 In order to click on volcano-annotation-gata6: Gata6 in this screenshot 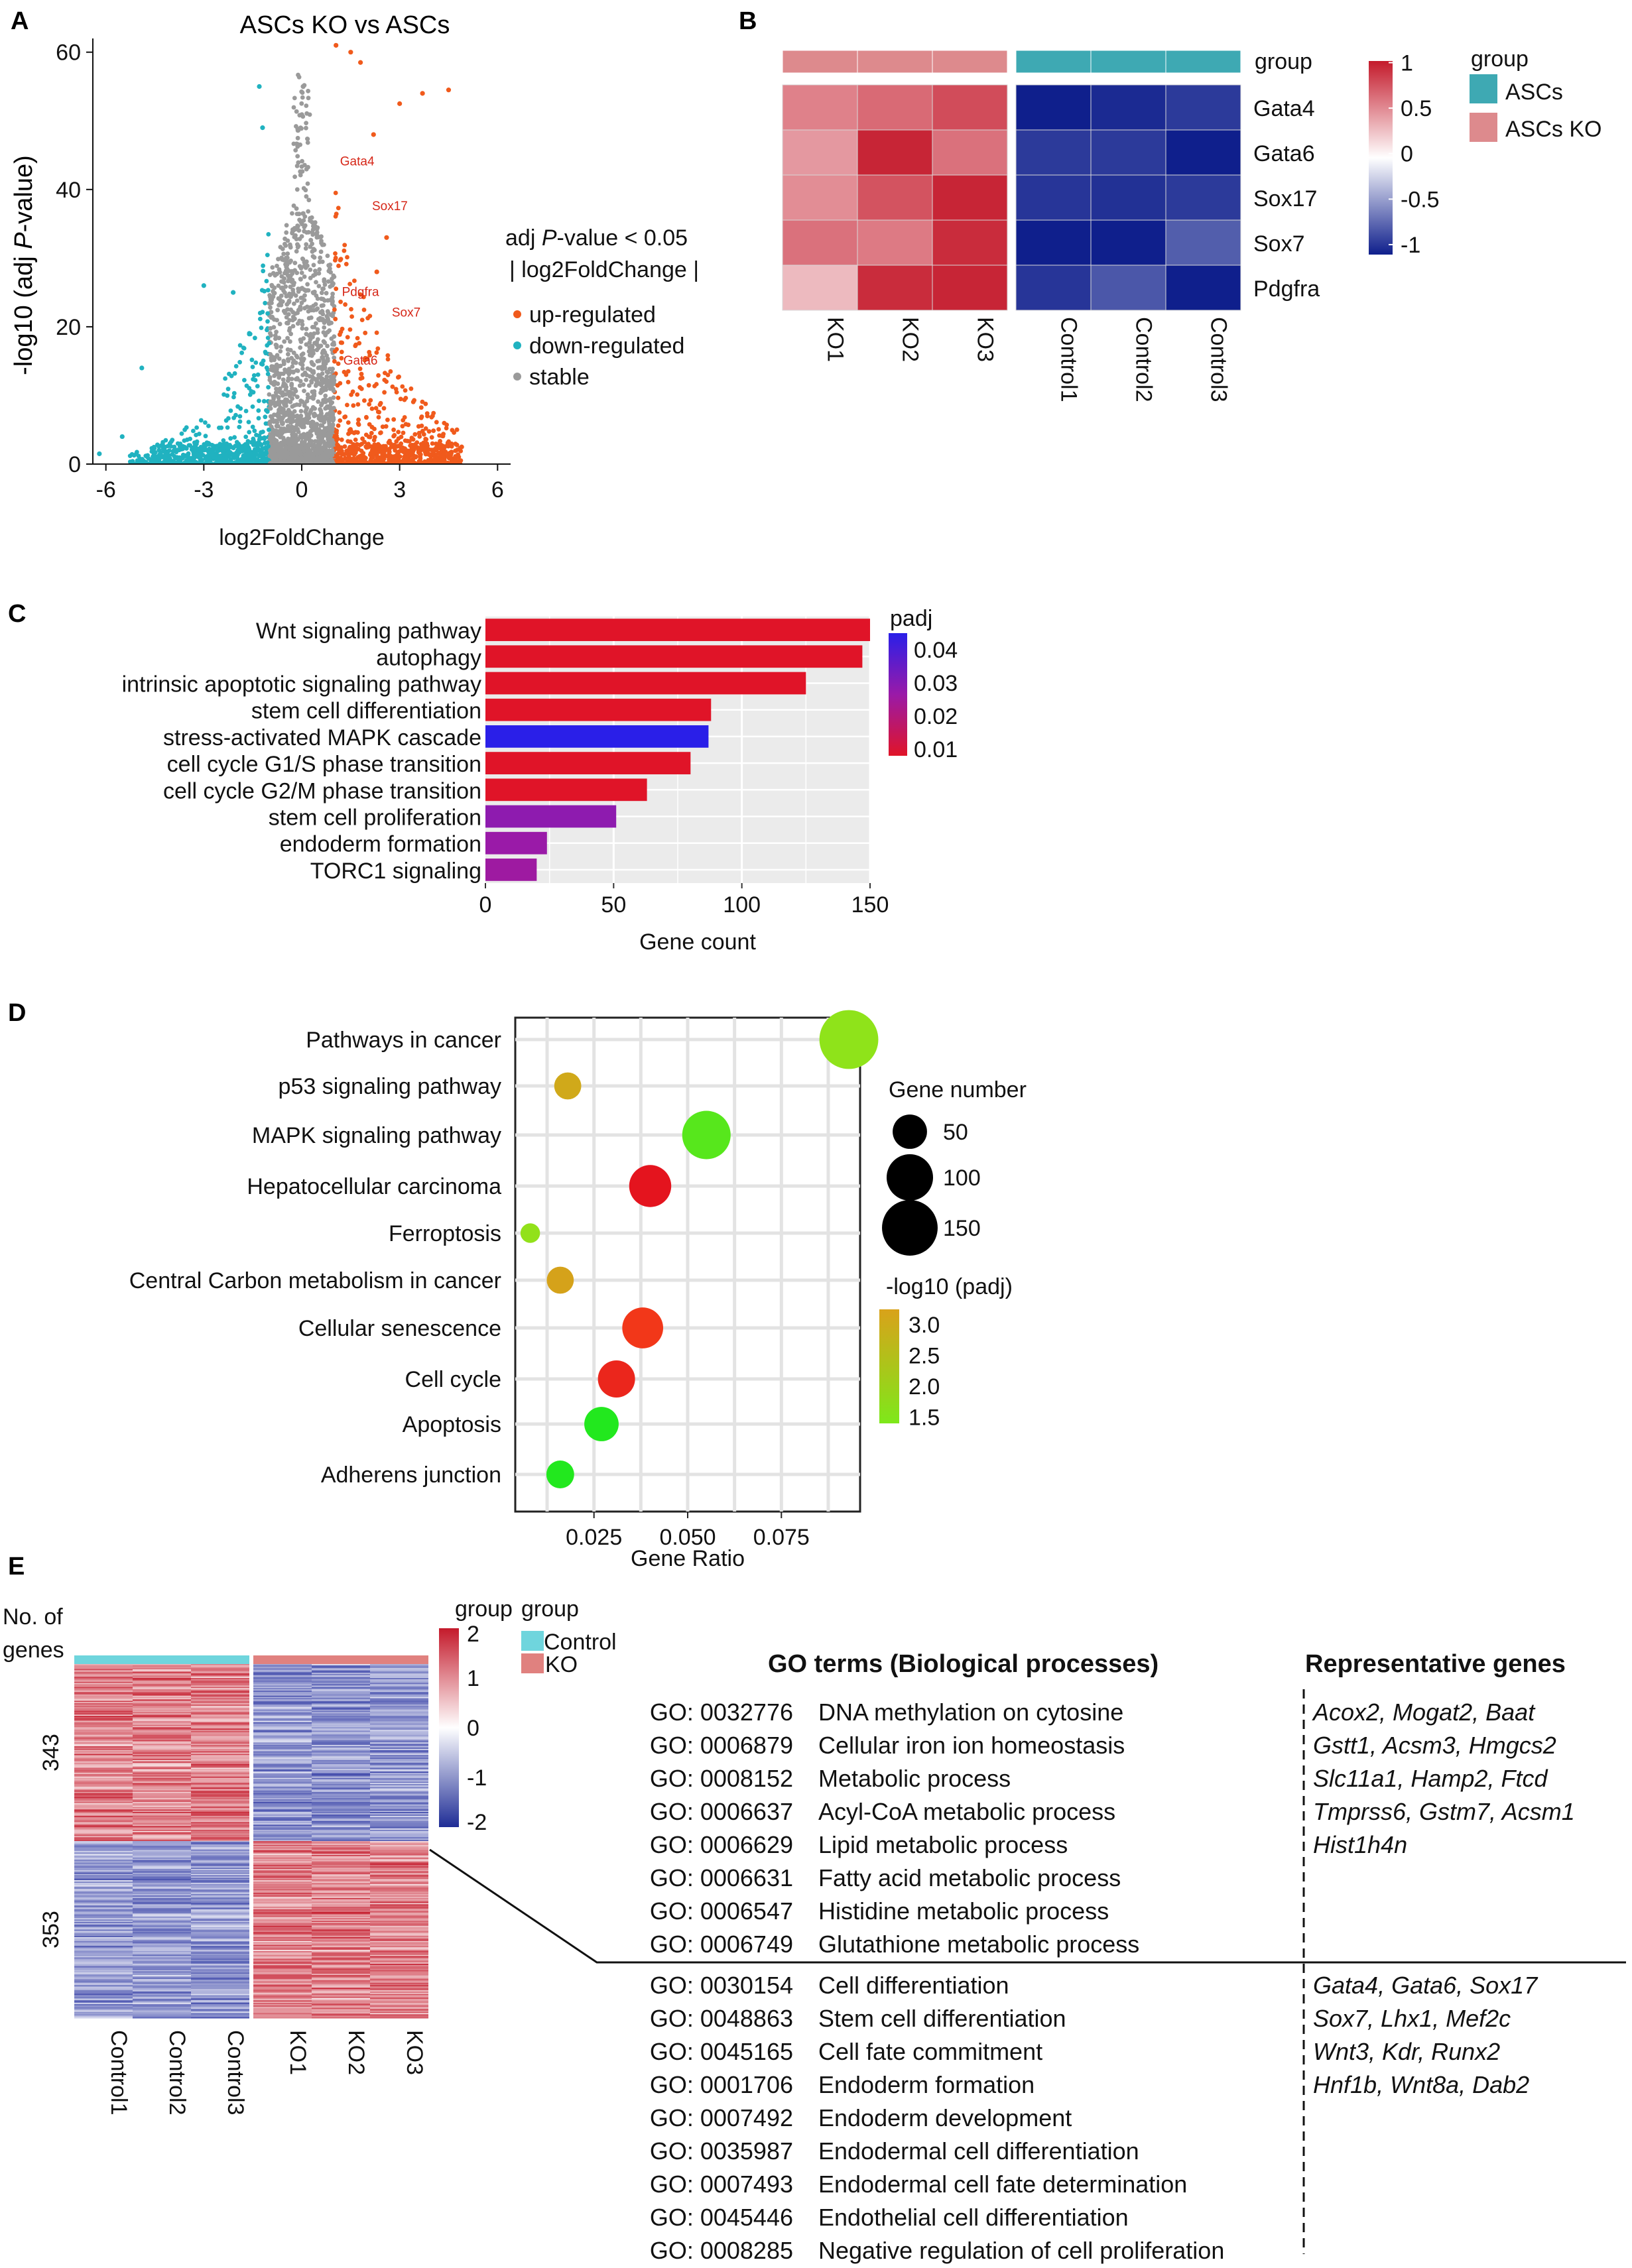, I will do `click(361, 361)`.